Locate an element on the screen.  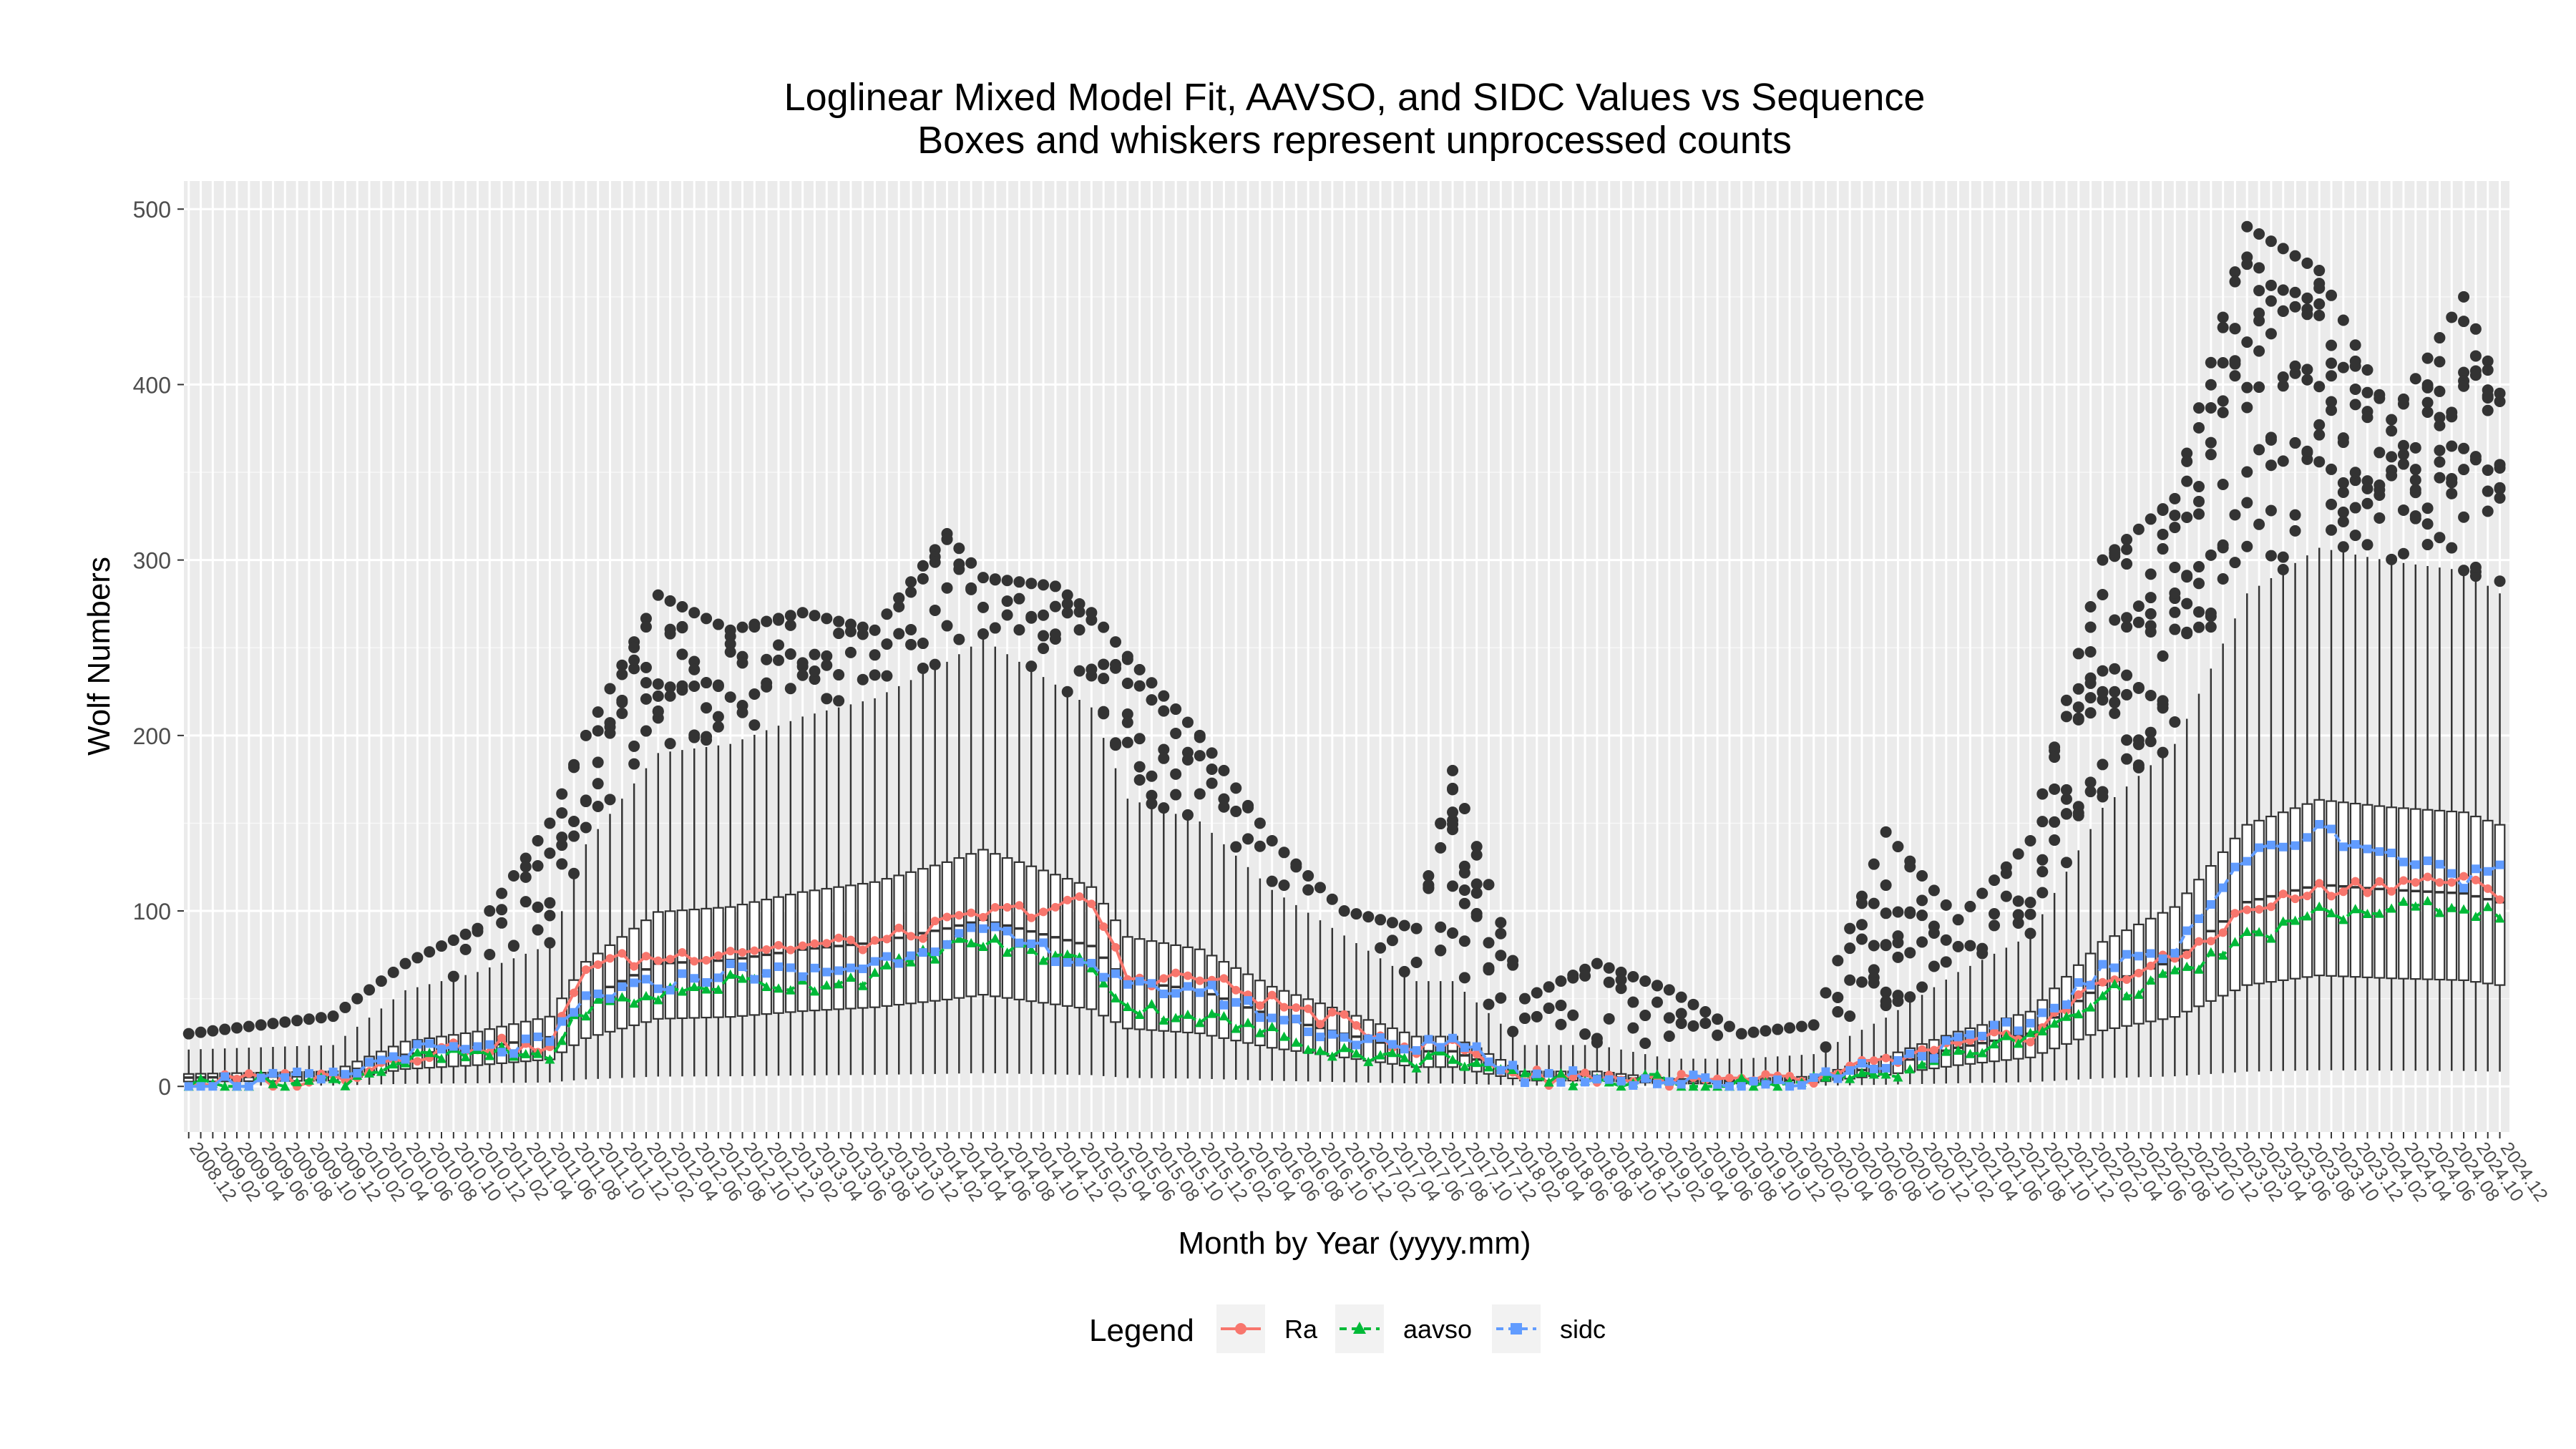
boxplot-2024.05 is located at coordinates (2415, 722).